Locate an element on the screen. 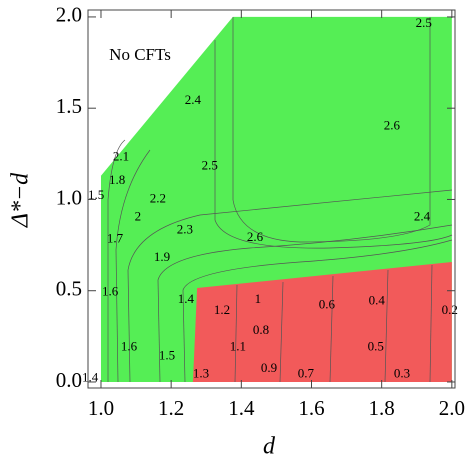  x-tick-label: 1.0 is located at coordinates (101, 408).